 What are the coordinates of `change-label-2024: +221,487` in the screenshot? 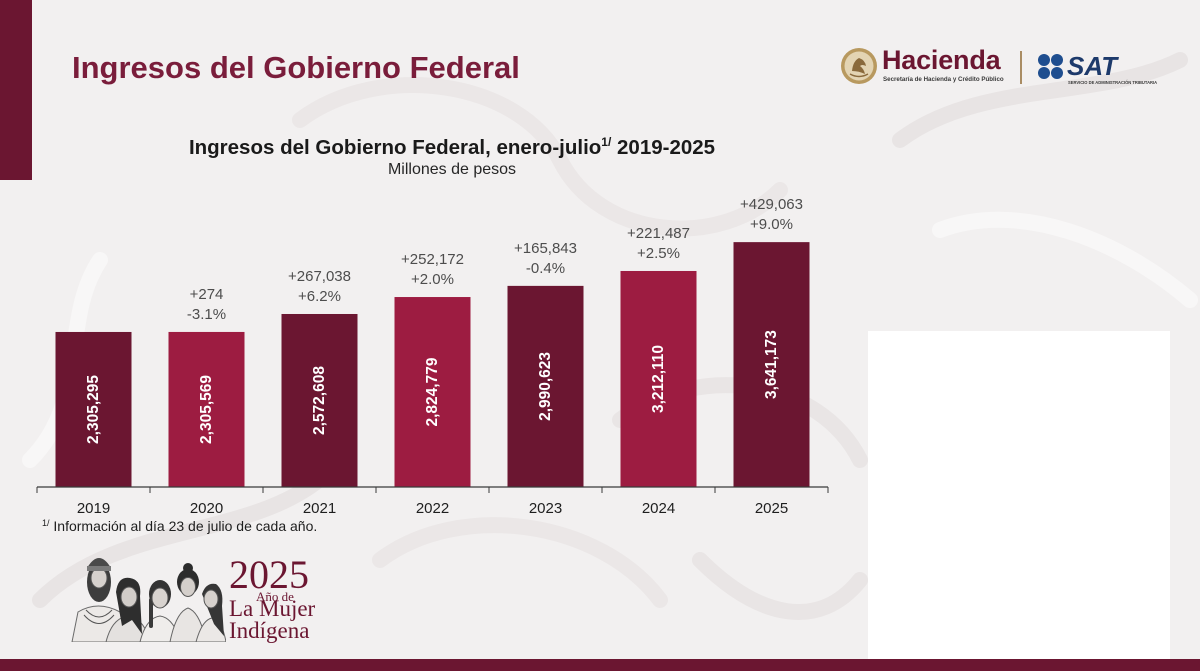 It's located at (658, 233).